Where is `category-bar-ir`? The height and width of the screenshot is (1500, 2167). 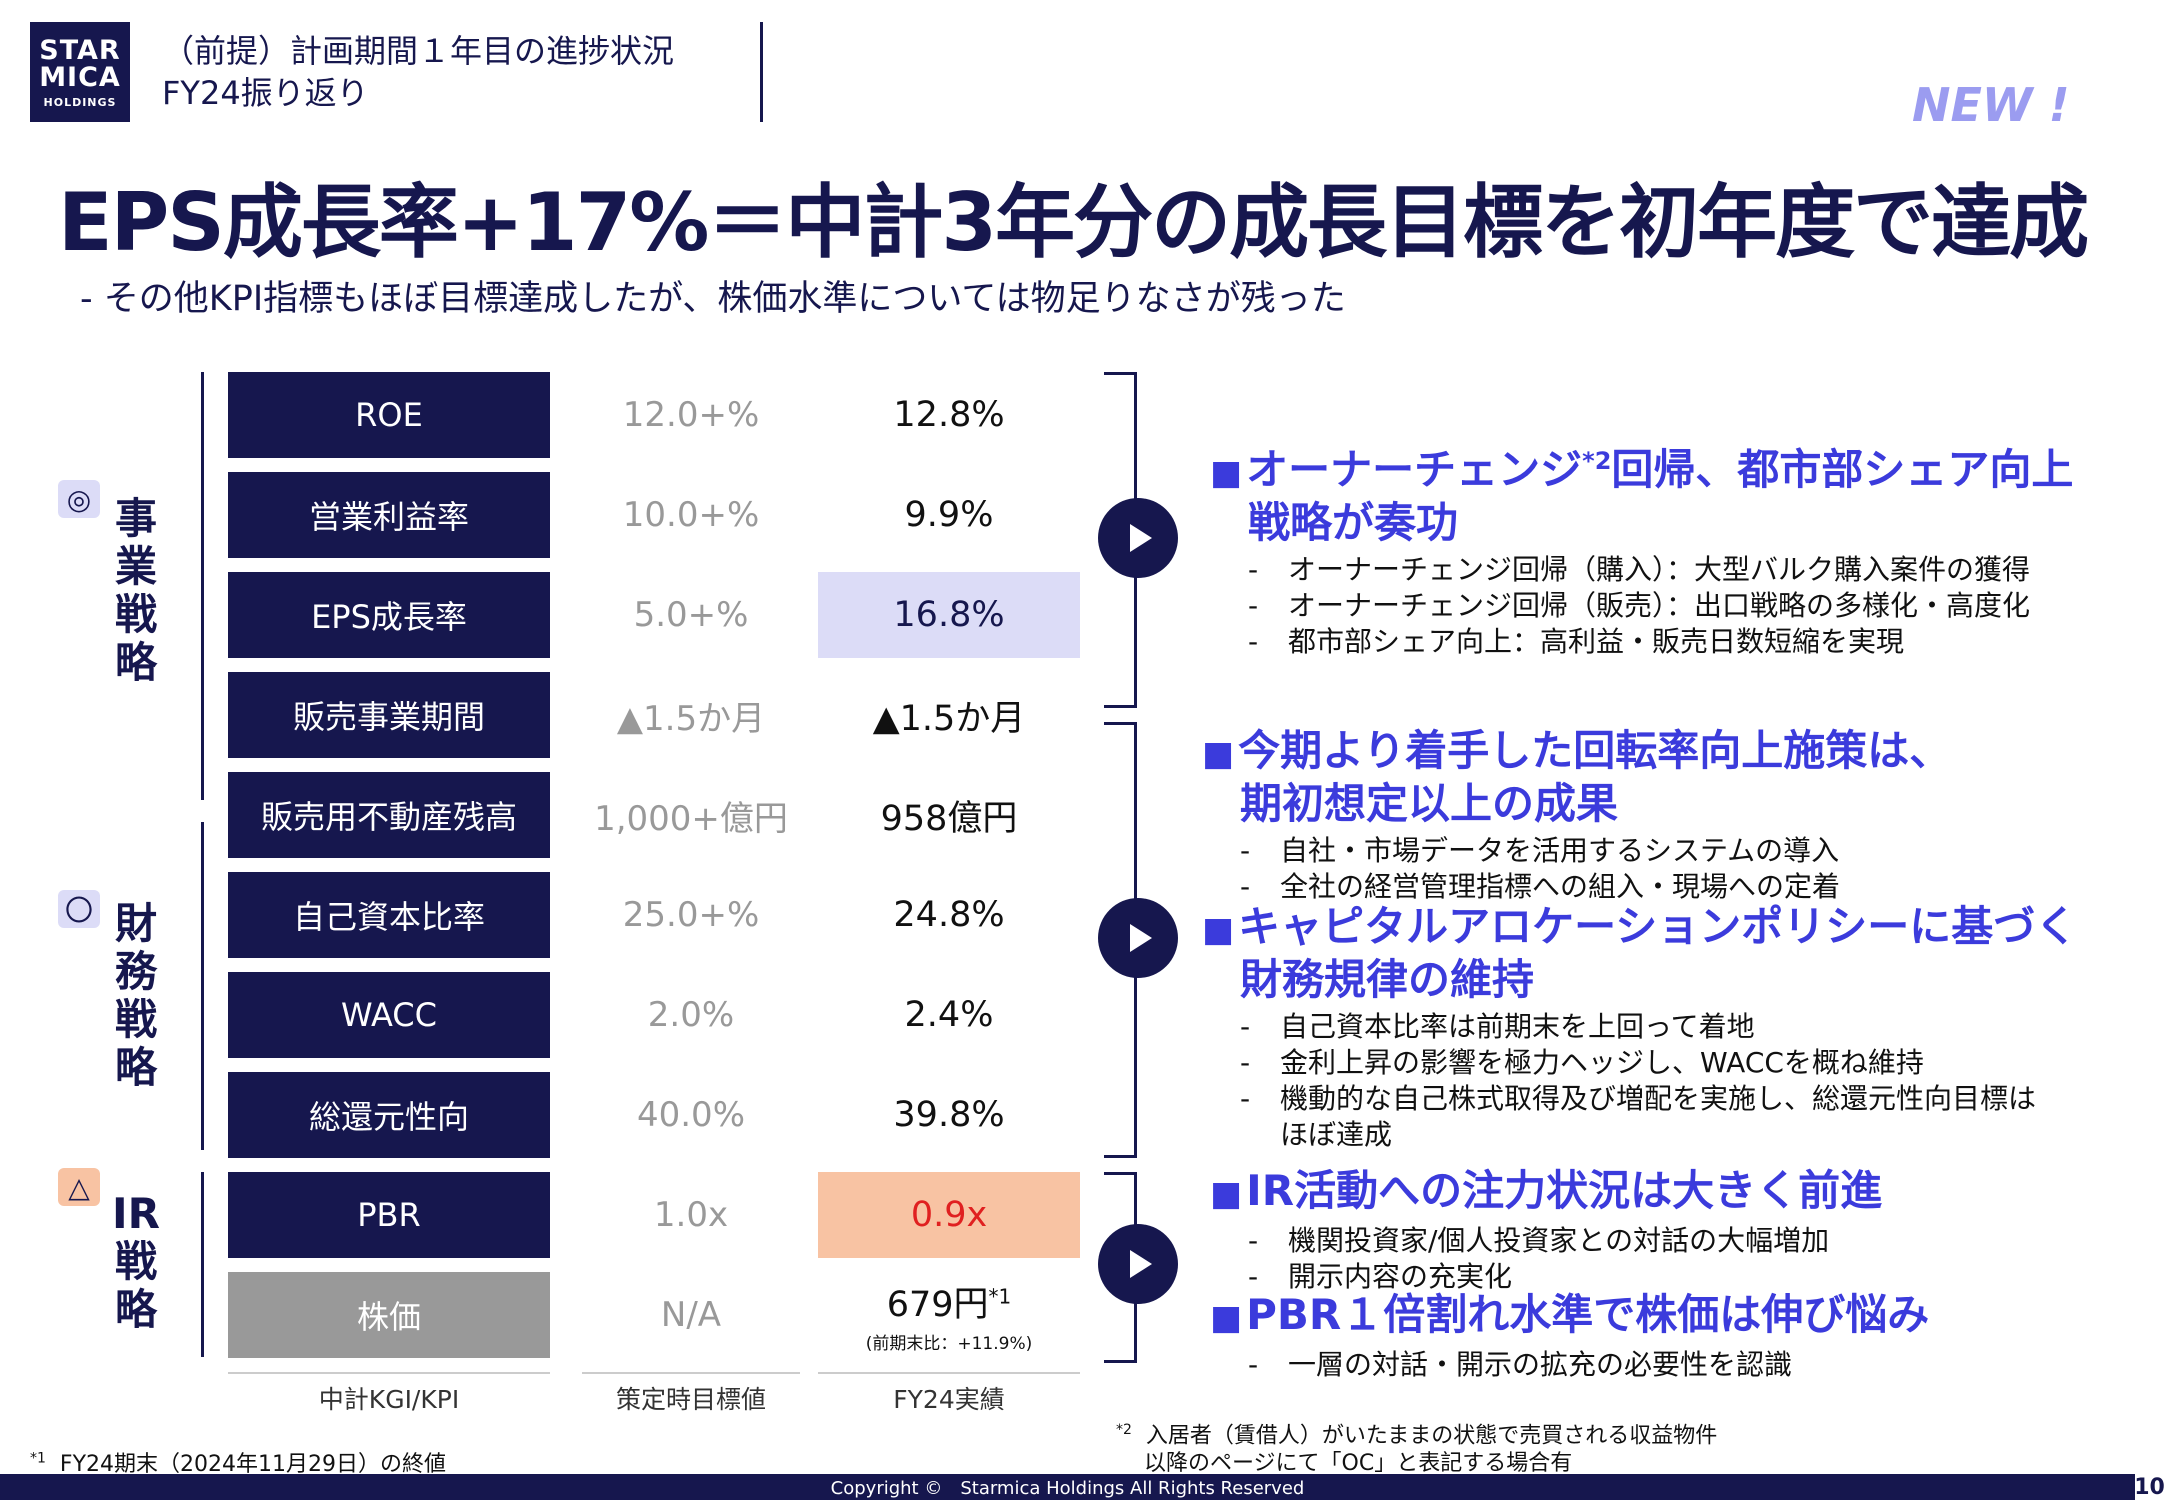 category-bar-ir is located at coordinates (202, 1264).